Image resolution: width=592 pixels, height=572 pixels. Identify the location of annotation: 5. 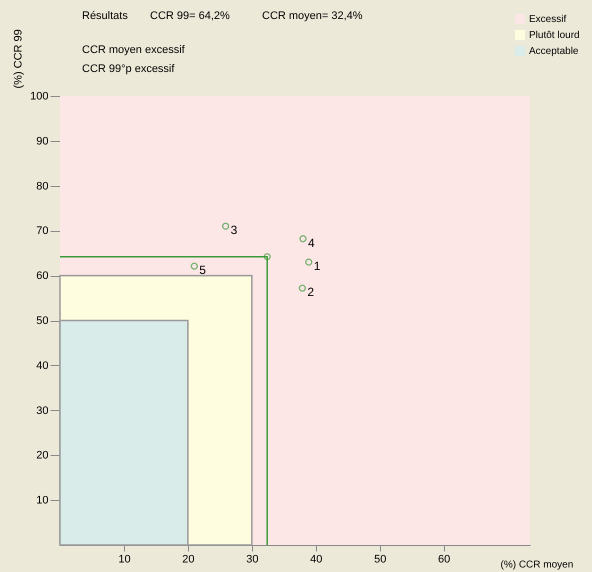
(202, 270).